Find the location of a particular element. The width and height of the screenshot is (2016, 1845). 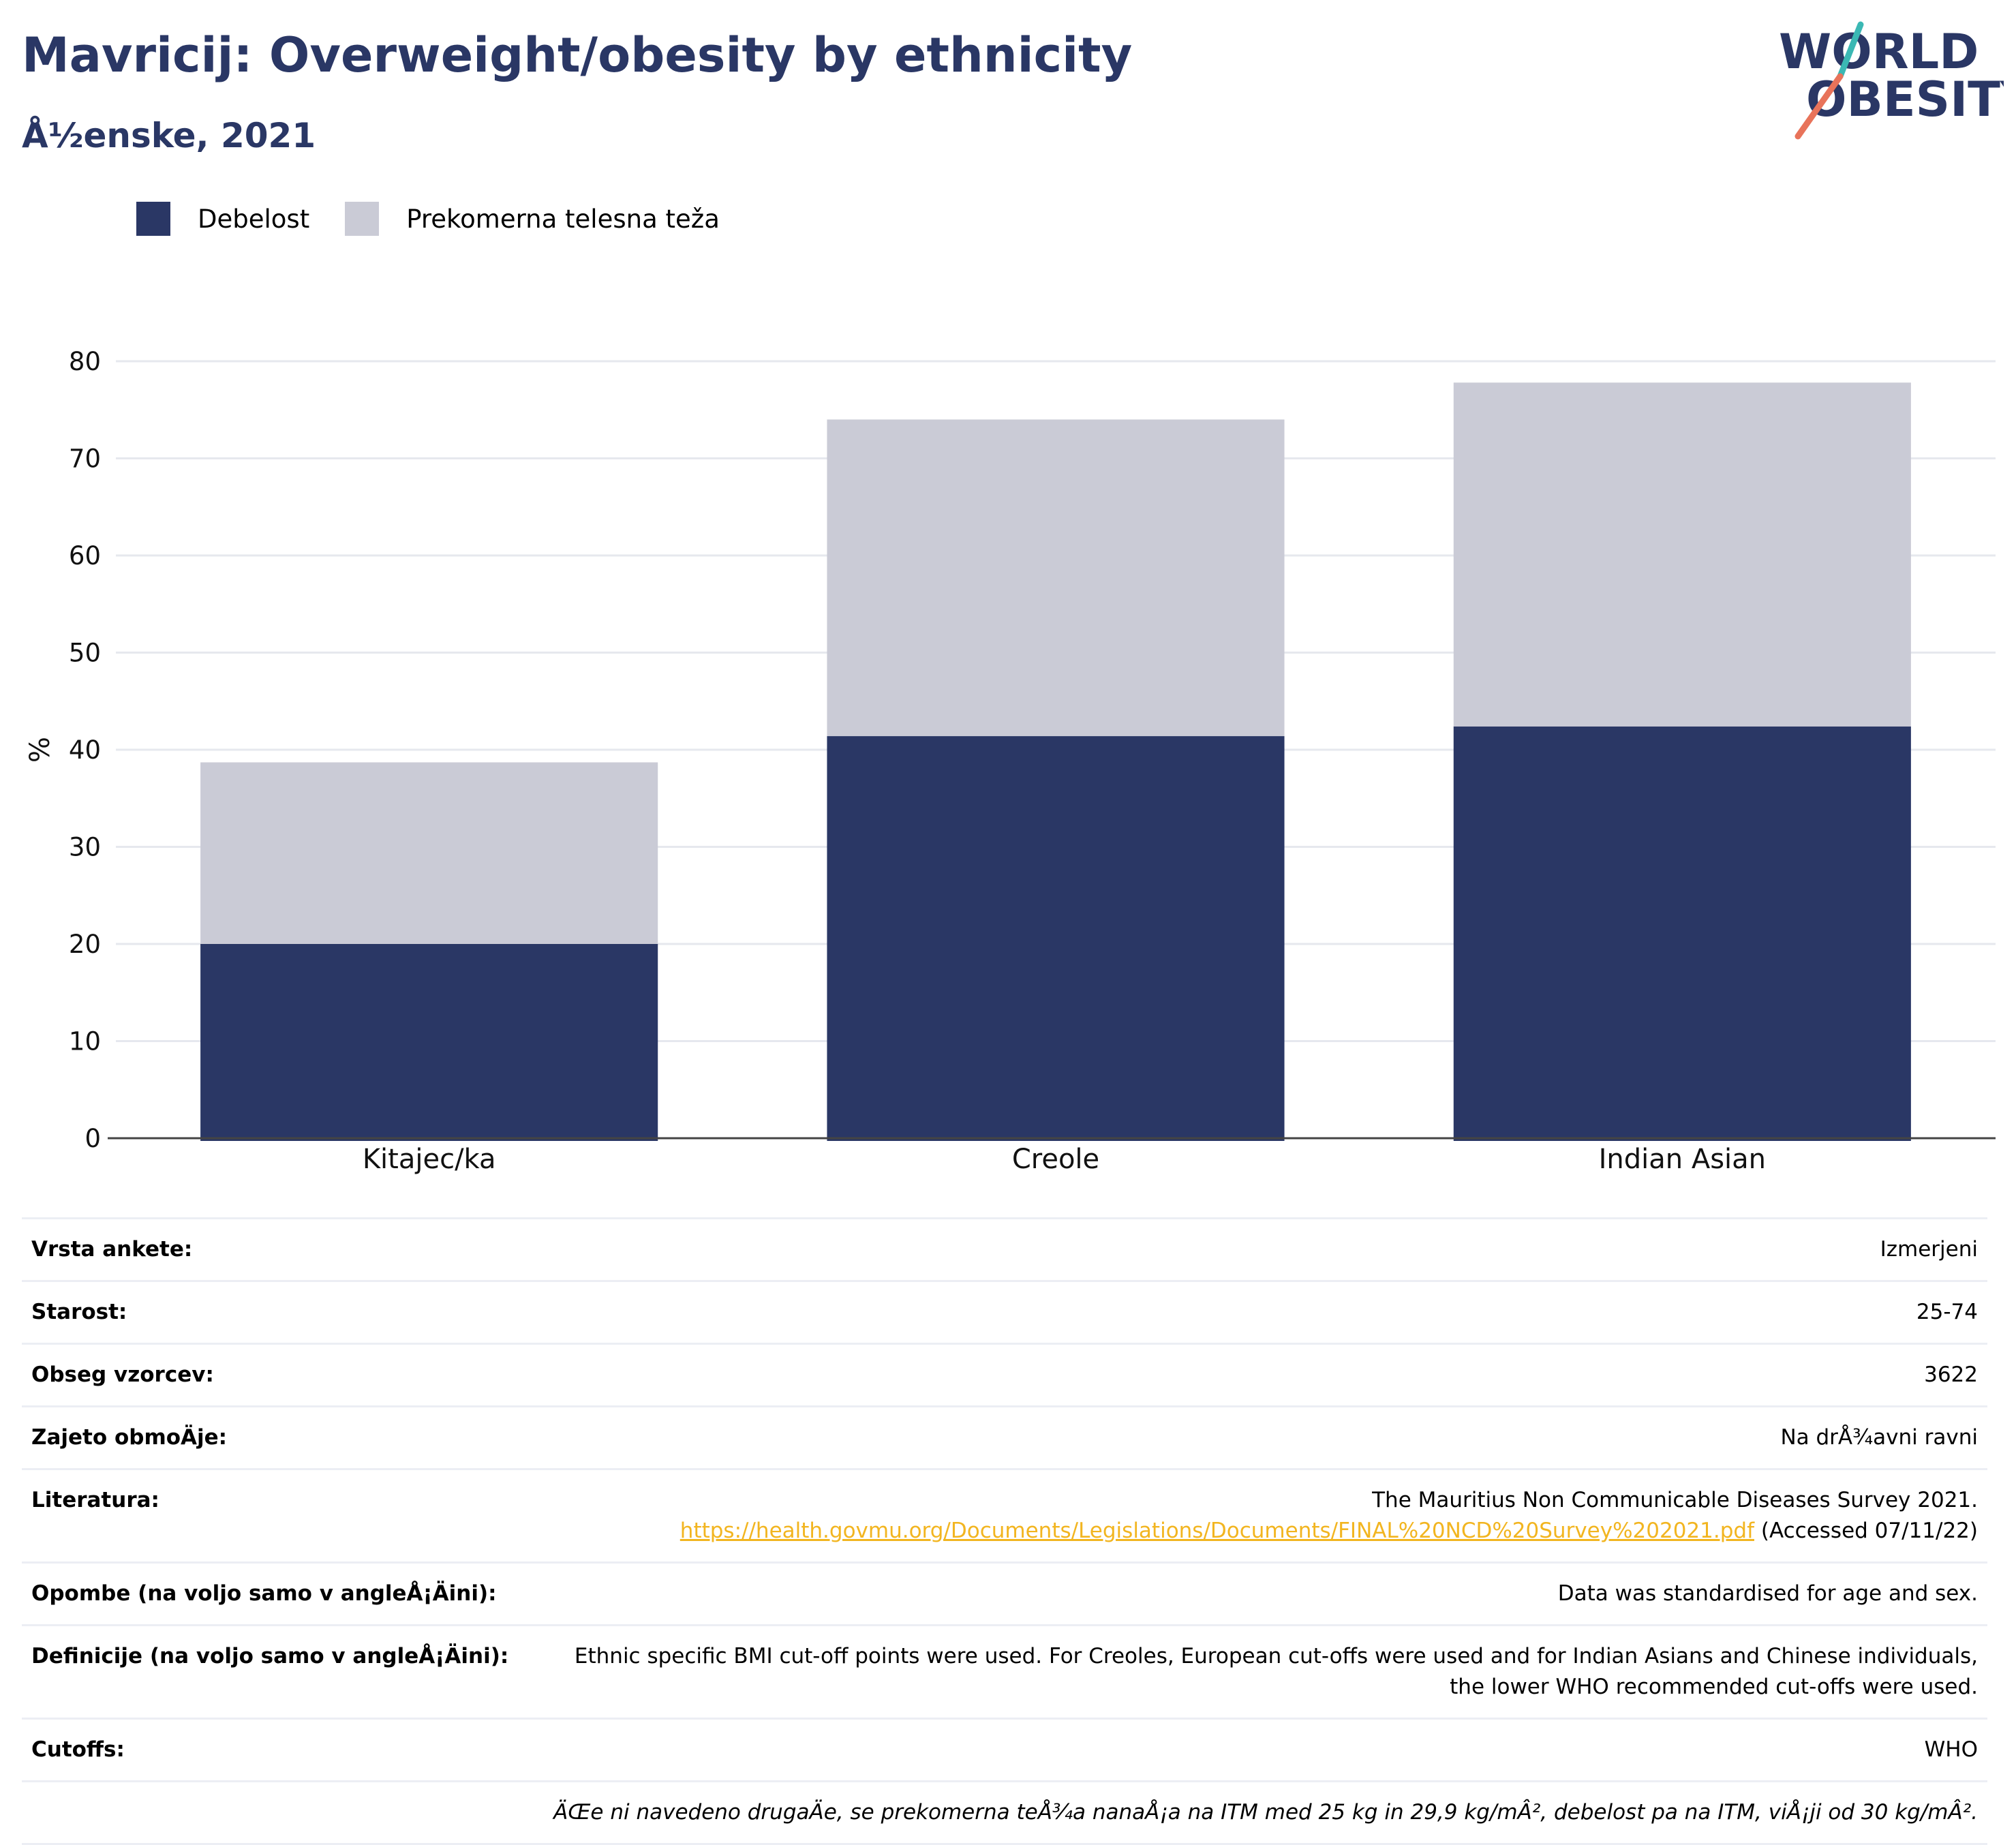

y-tick-label: 50 is located at coordinates (85, 653).